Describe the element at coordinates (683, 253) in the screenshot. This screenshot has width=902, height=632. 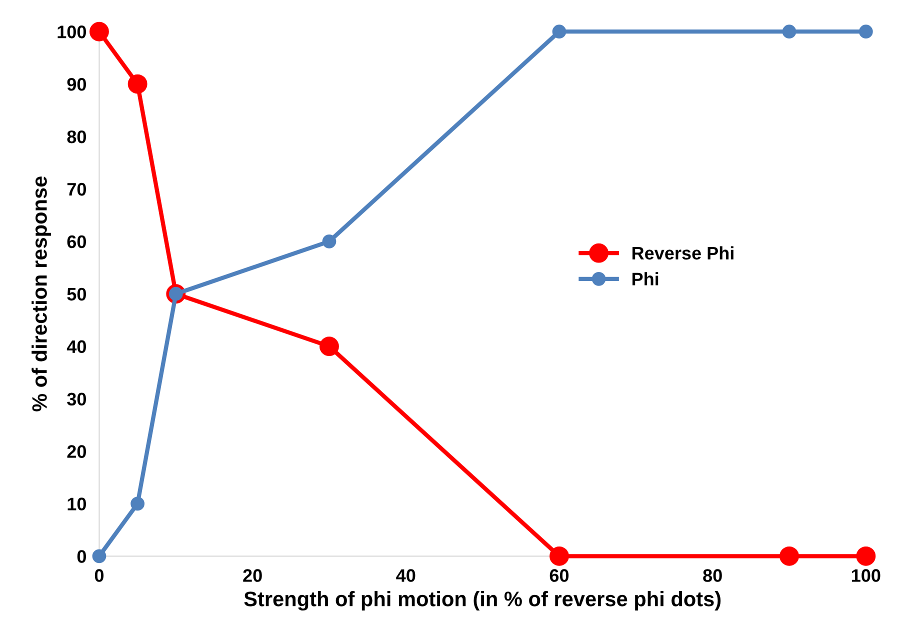
I see `legend-label: Reverse Phi` at that location.